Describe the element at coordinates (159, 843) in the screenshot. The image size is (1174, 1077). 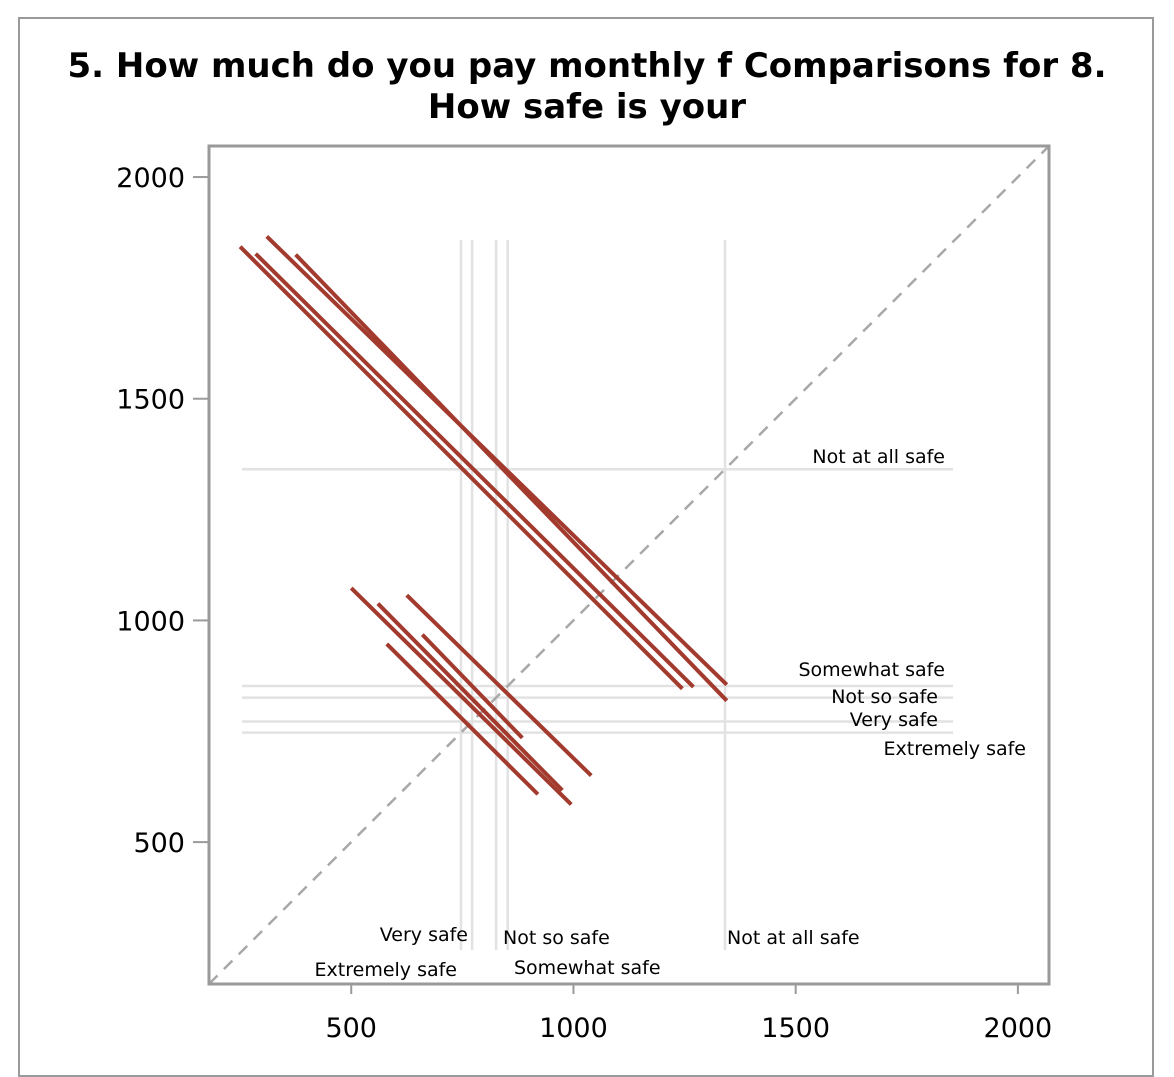
I see `y-tick-label: 500` at that location.